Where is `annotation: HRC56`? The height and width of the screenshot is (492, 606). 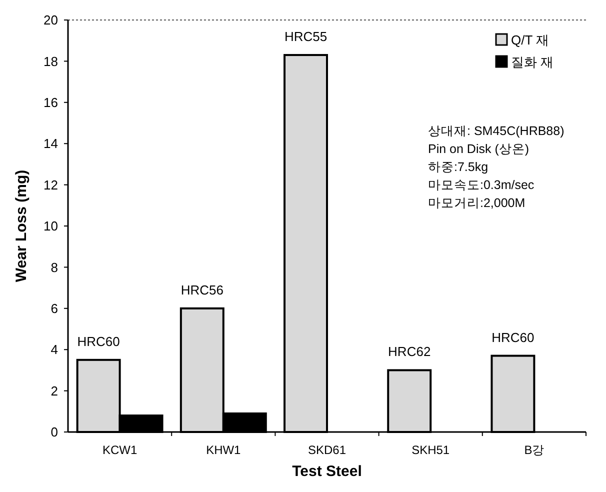
annotation: HRC56 is located at coordinates (202, 290).